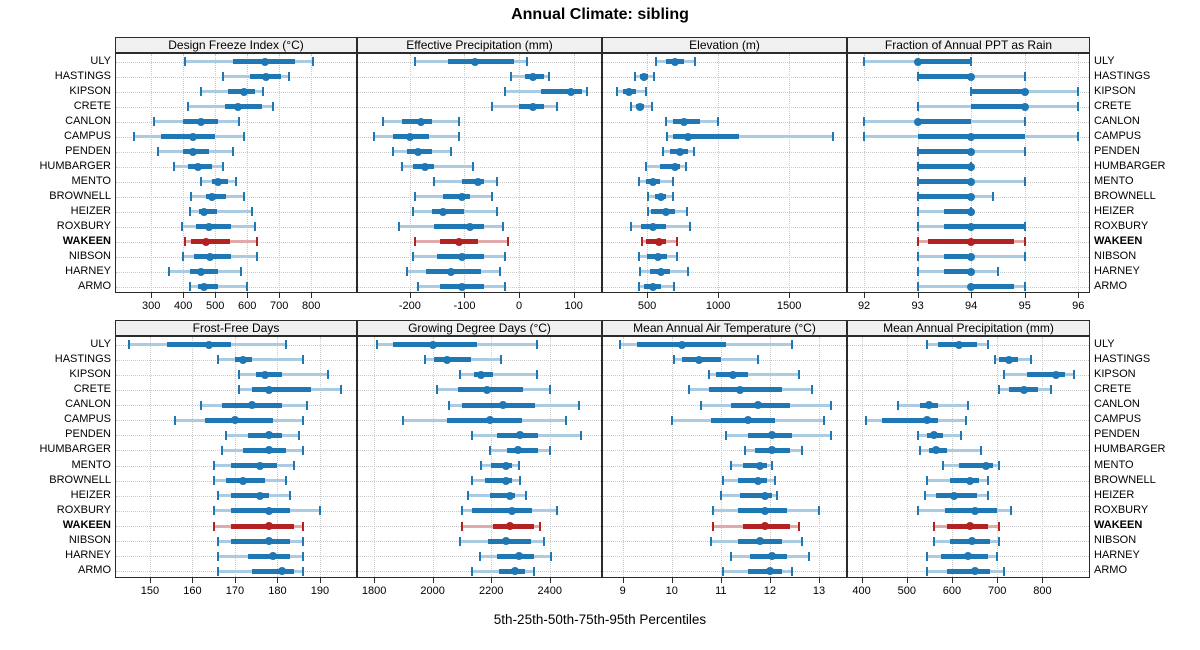 The height and width of the screenshot is (650, 1200). I want to click on station-label-right: HEIZER, so click(1114, 494).